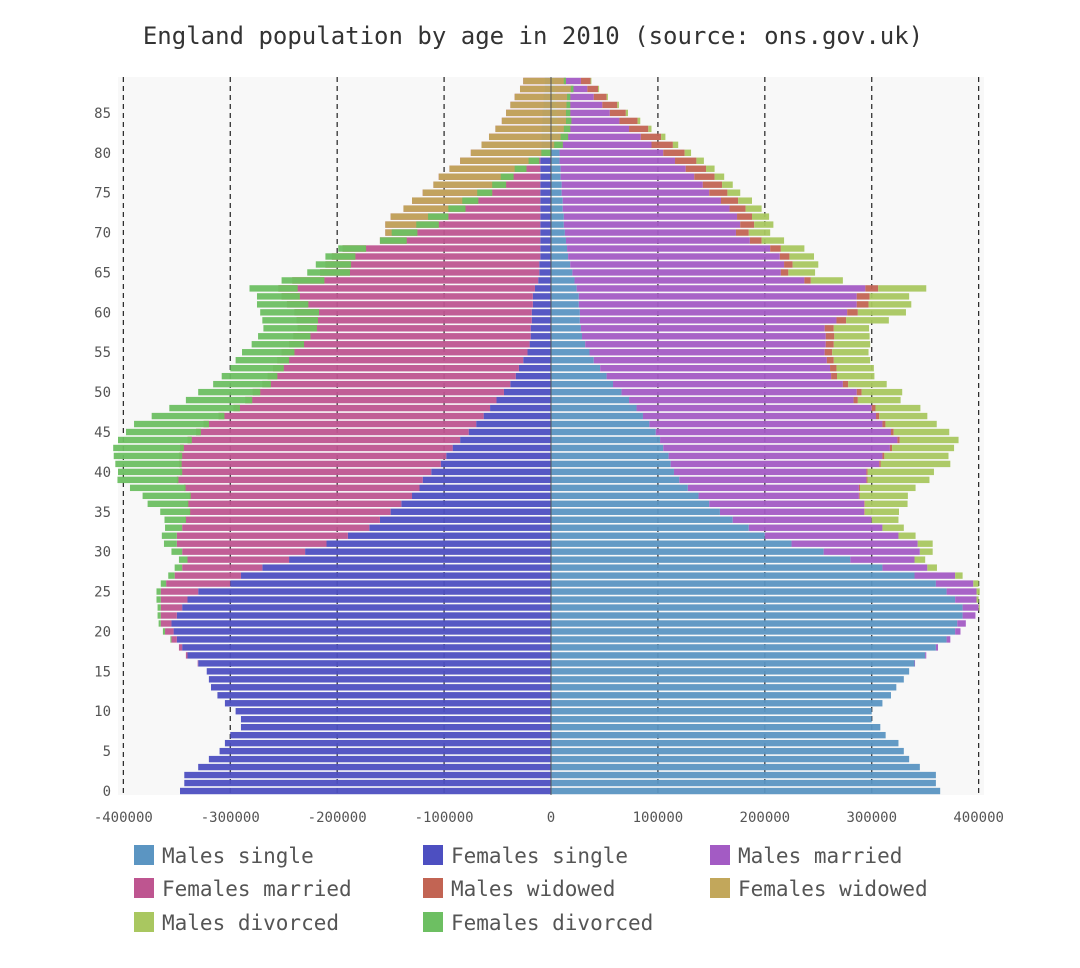 The image size is (1080, 968). What do you see at coordinates (102, 234) in the screenshot?
I see `y-tick-label: 70` at bounding box center [102, 234].